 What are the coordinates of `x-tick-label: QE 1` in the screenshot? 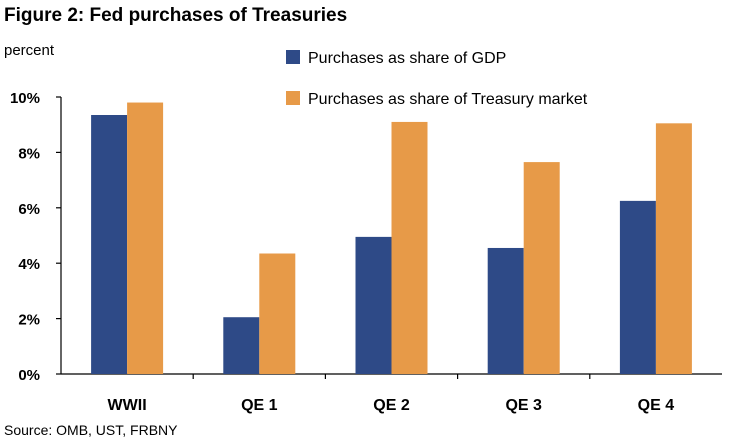 It's located at (259, 405).